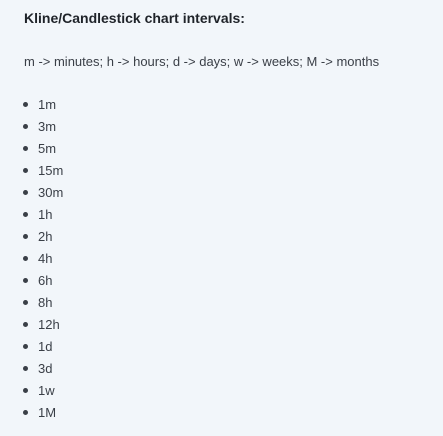  I want to click on interval-label: 1w, so click(46, 390).